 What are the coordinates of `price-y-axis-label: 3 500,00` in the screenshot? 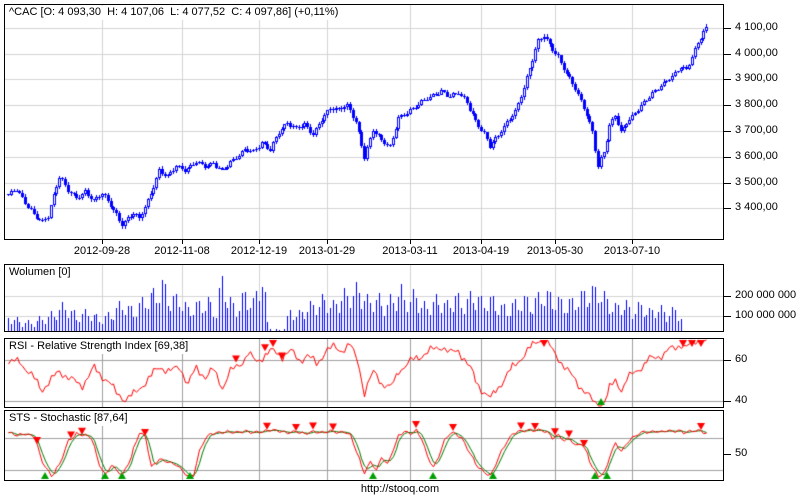 It's located at (756, 182).